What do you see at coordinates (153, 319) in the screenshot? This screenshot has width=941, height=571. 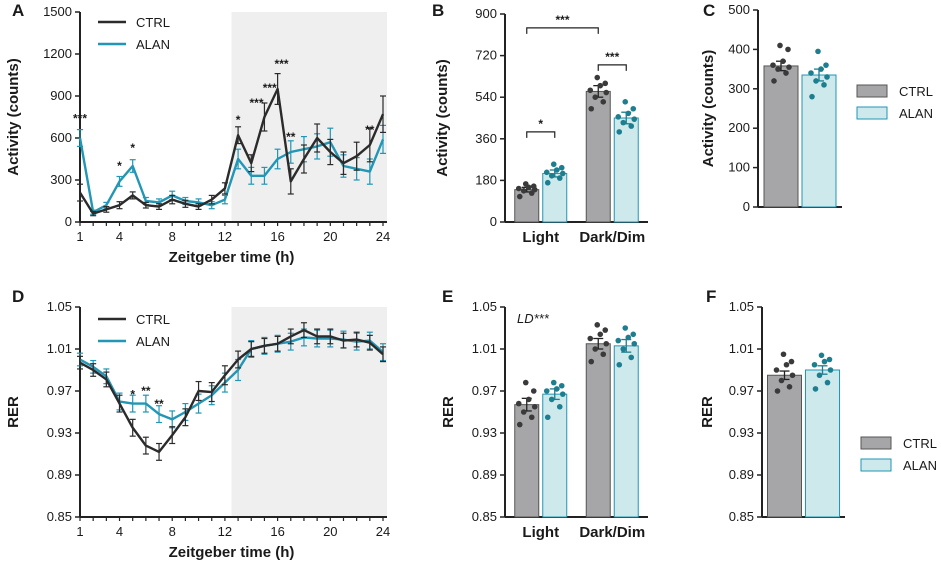 I see `legend-label-ctrl: CTRL` at bounding box center [153, 319].